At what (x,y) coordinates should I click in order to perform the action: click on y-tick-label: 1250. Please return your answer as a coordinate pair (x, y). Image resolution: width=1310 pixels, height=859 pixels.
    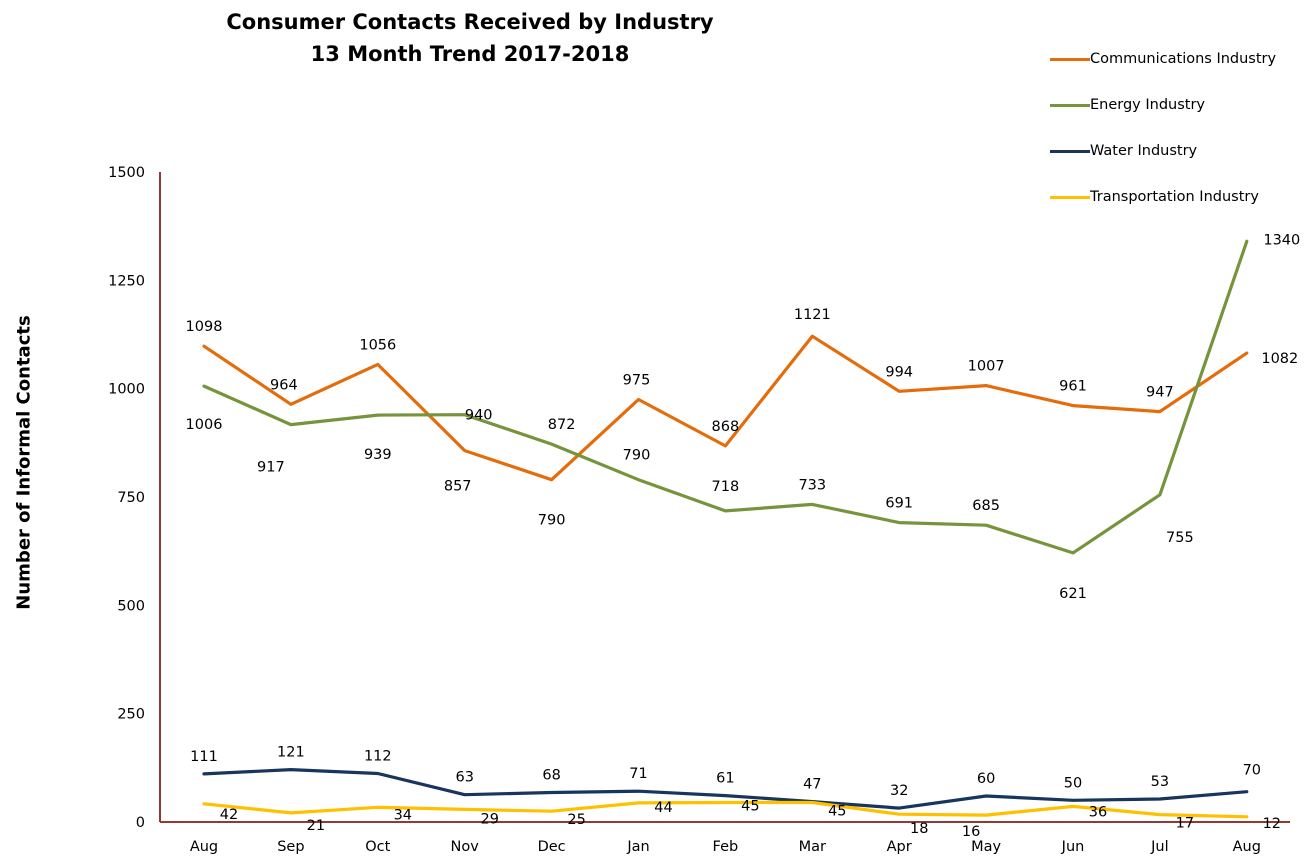
    Looking at the image, I should click on (126, 281).